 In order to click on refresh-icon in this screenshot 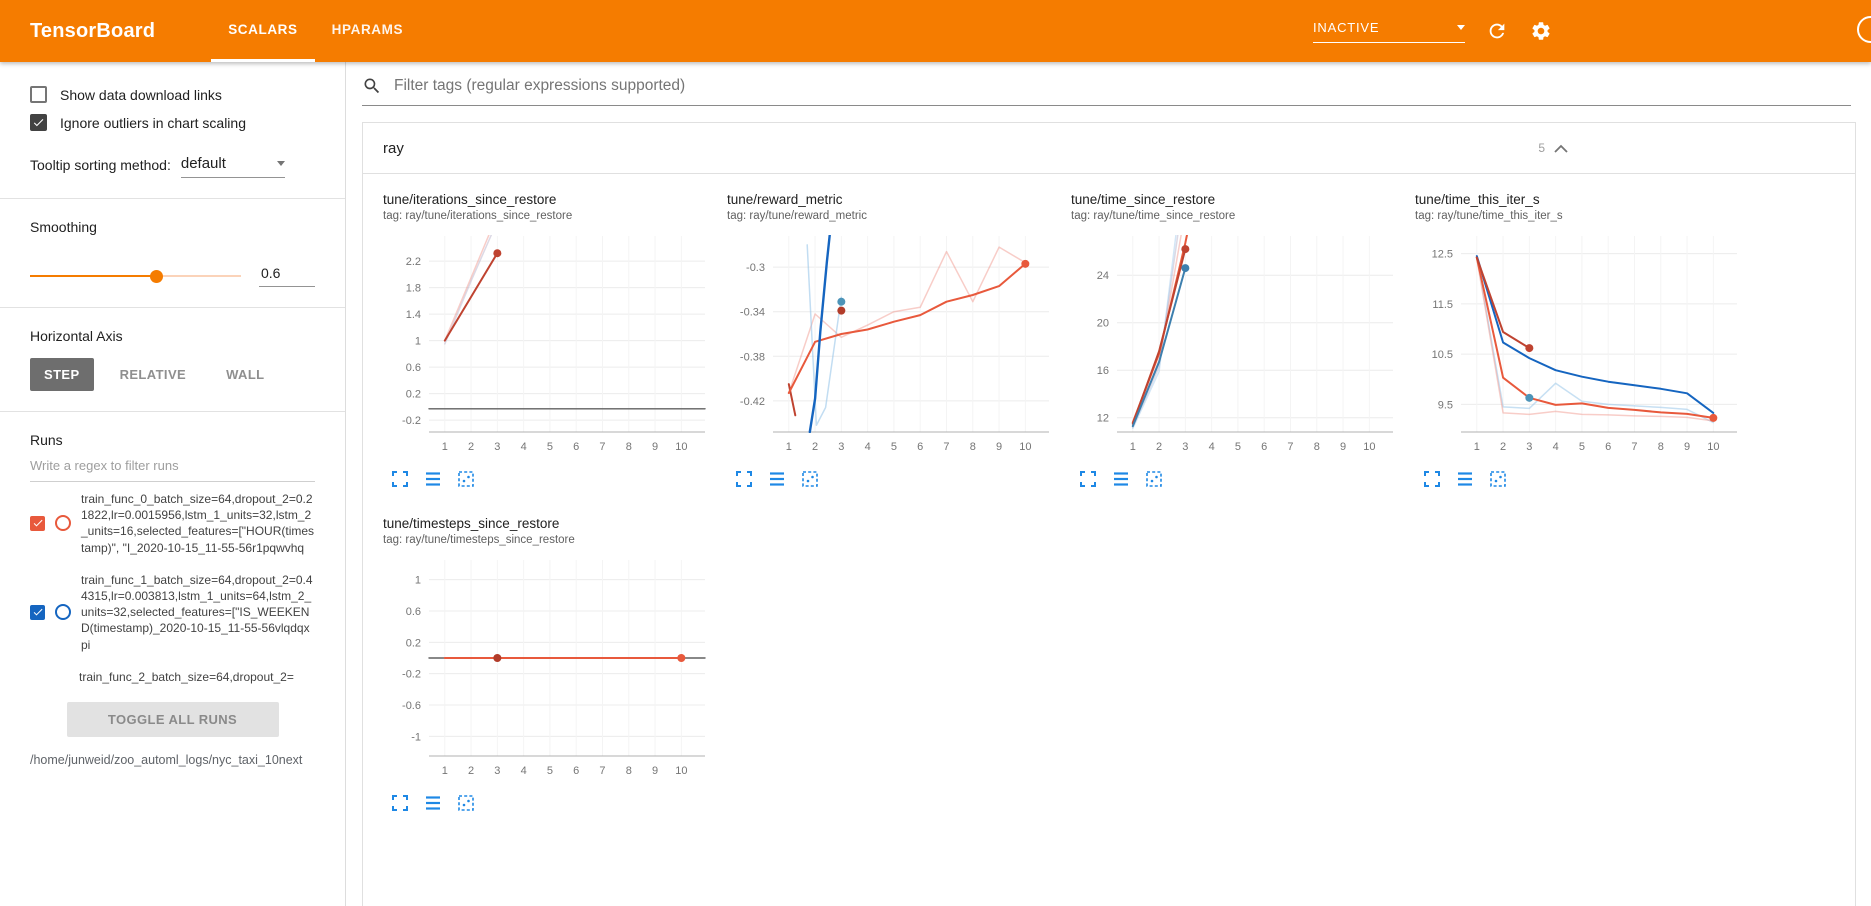, I will do `click(1497, 31)`.